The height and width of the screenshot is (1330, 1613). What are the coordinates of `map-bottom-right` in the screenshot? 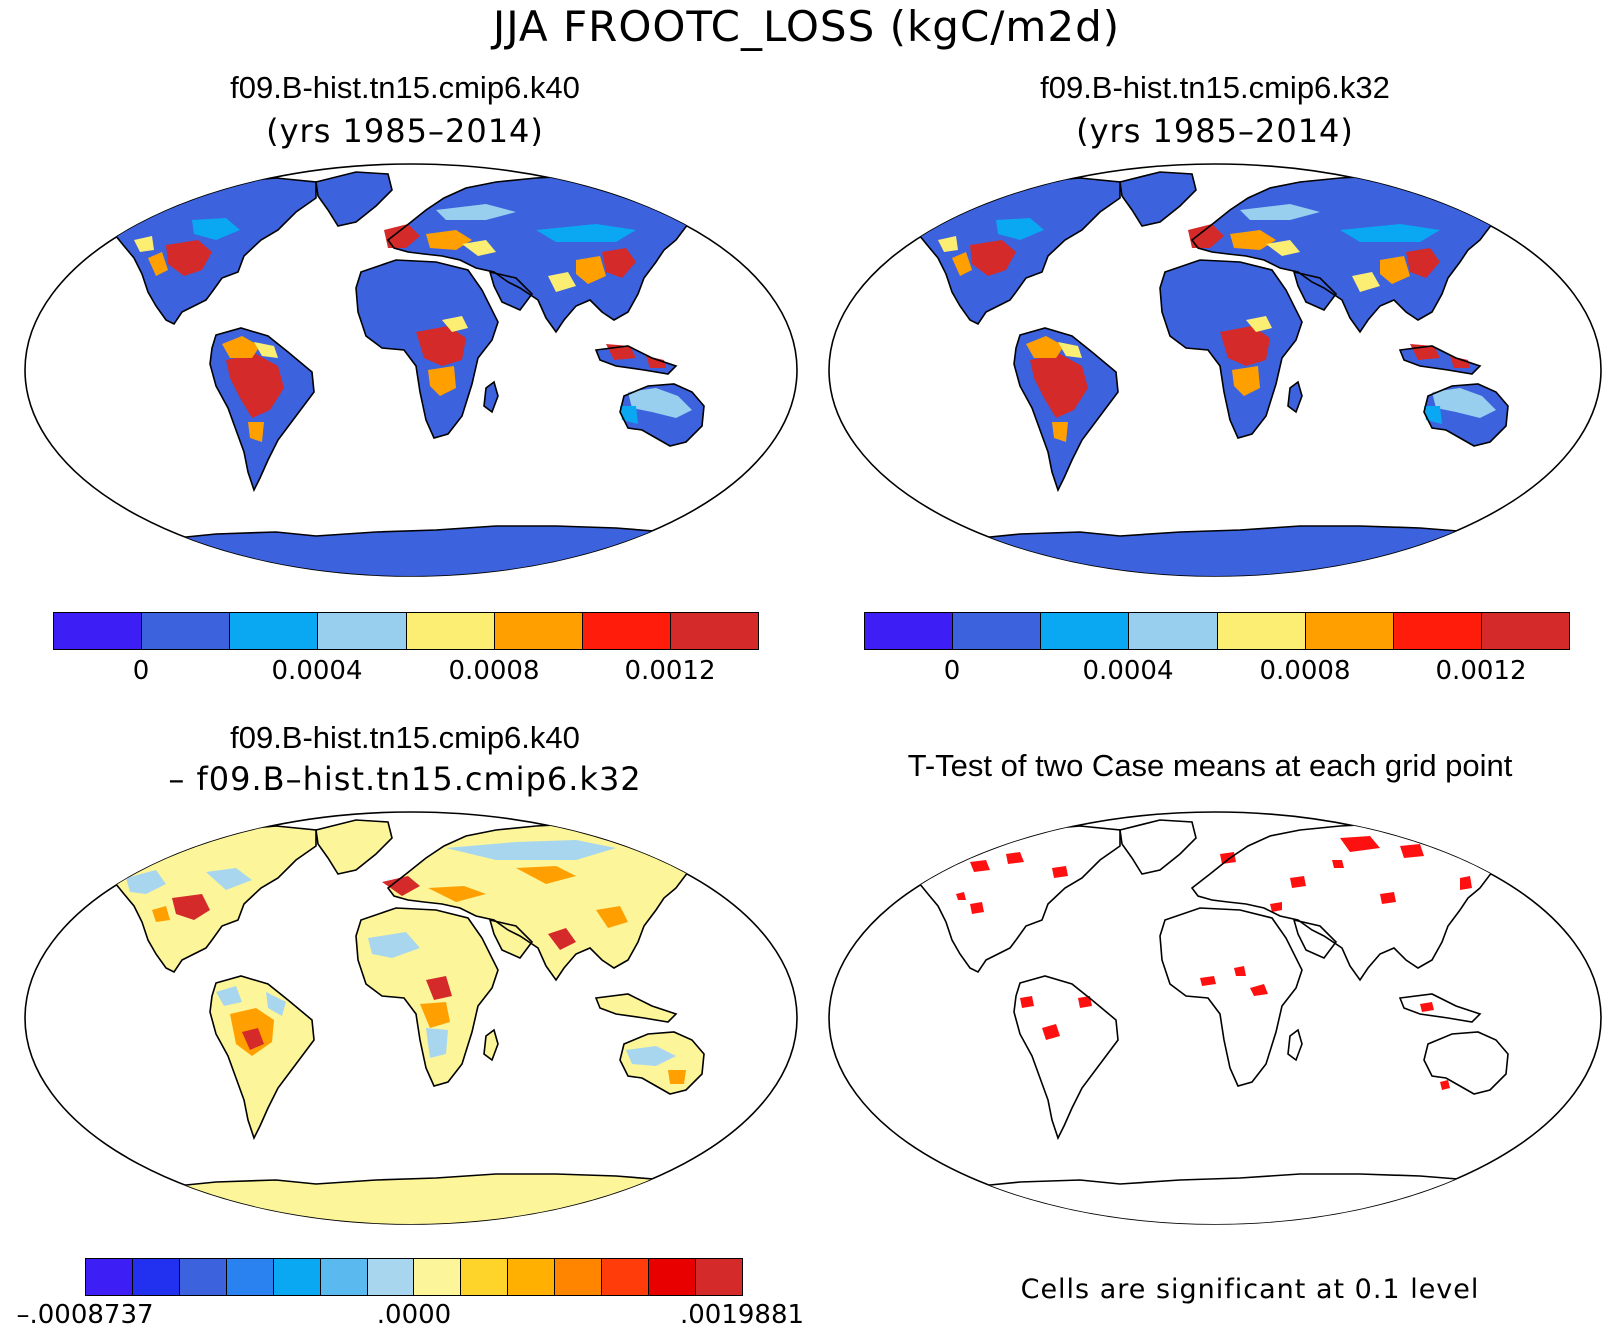 It's located at (1215, 1018).